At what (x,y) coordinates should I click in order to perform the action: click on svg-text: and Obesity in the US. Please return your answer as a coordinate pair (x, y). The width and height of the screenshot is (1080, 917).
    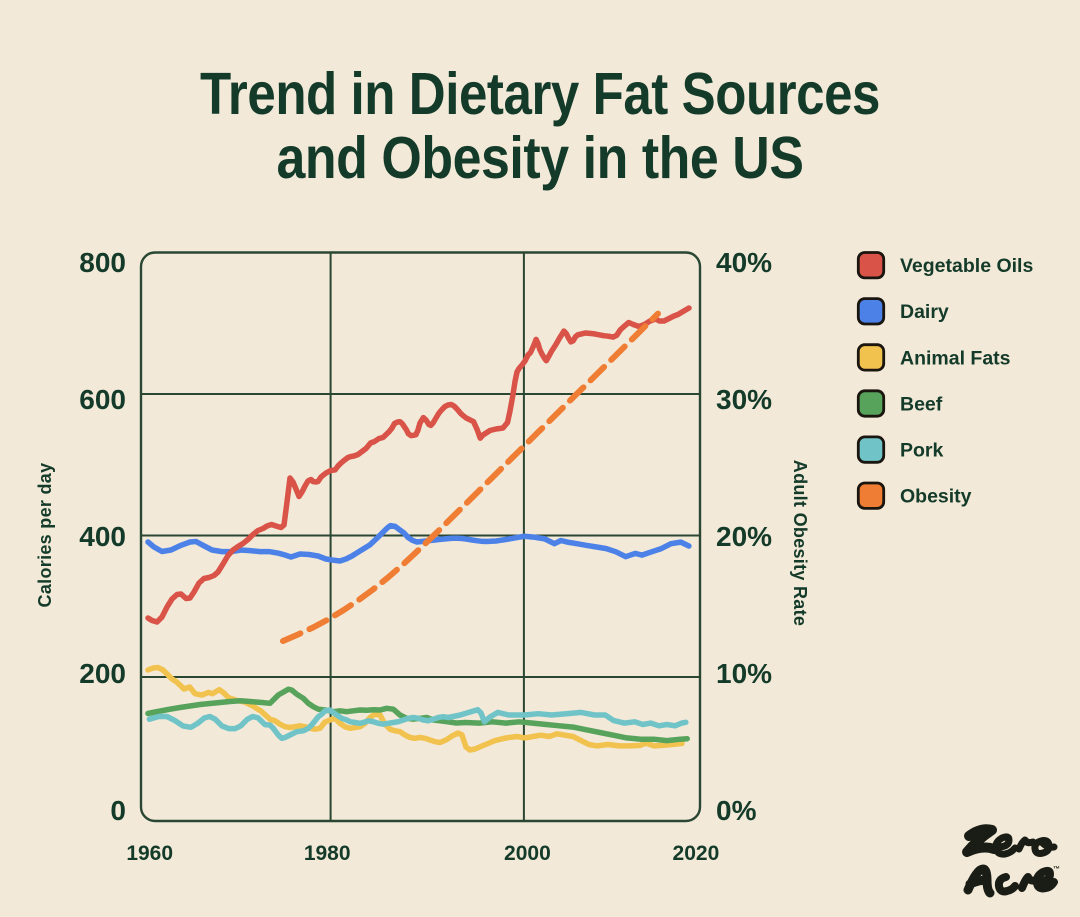
    Looking at the image, I should click on (540, 158).